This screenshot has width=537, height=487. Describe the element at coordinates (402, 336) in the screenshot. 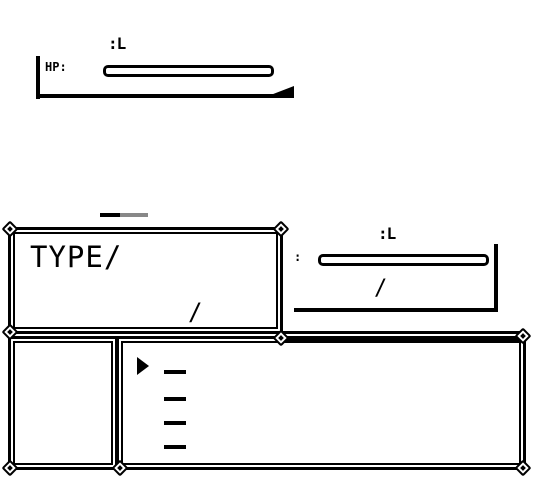

I see `menu-top-strip` at that location.